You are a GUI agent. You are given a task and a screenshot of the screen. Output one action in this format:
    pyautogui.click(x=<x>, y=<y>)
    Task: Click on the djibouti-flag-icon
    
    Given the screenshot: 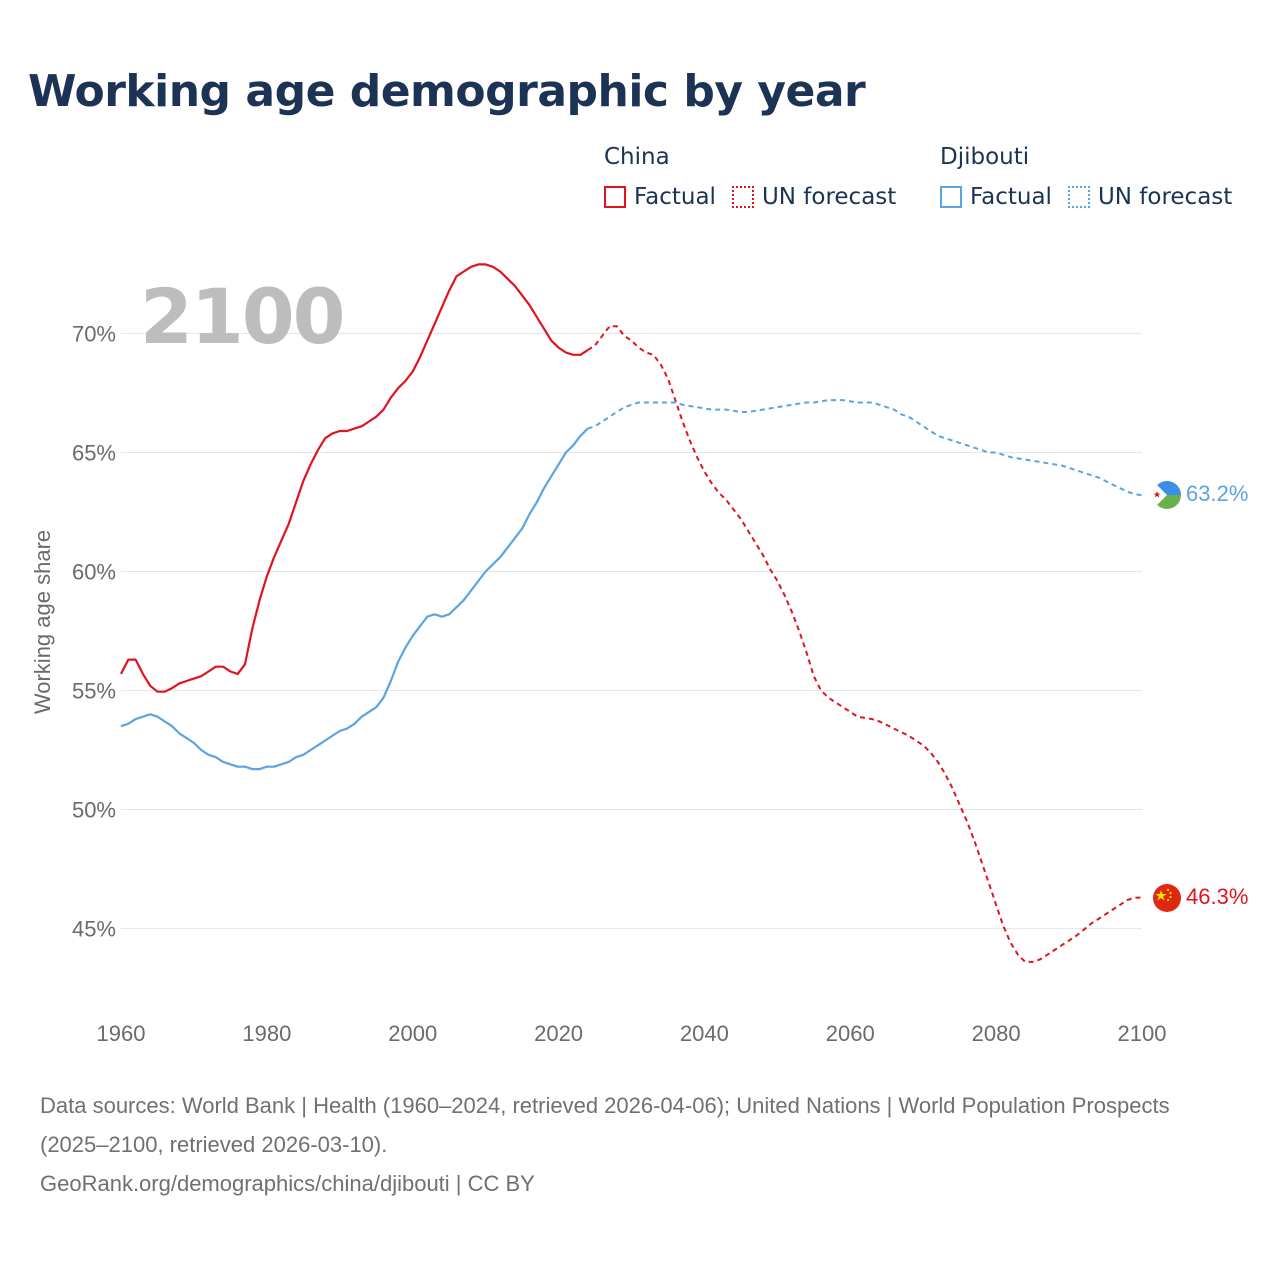 What is the action you would take?
    pyautogui.click(x=1167, y=495)
    